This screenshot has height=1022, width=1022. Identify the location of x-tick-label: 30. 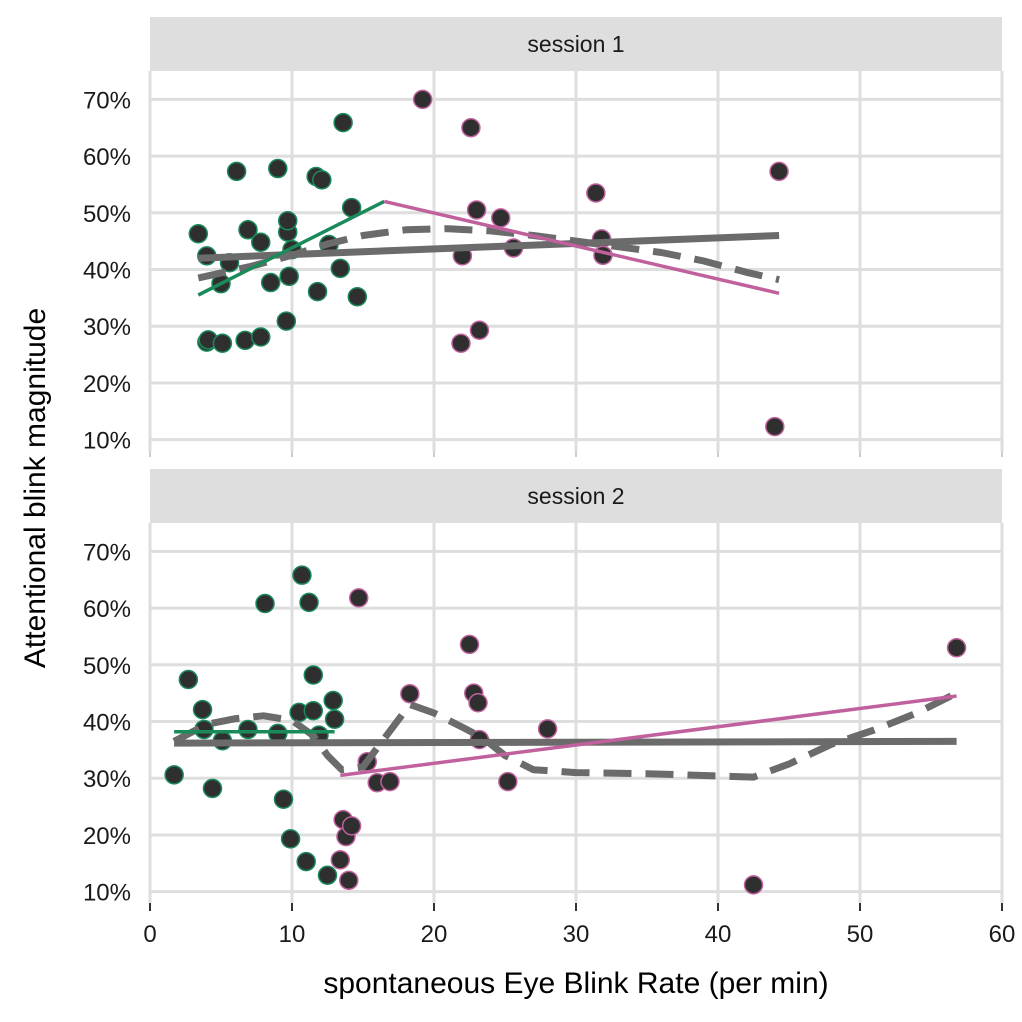
(576, 934).